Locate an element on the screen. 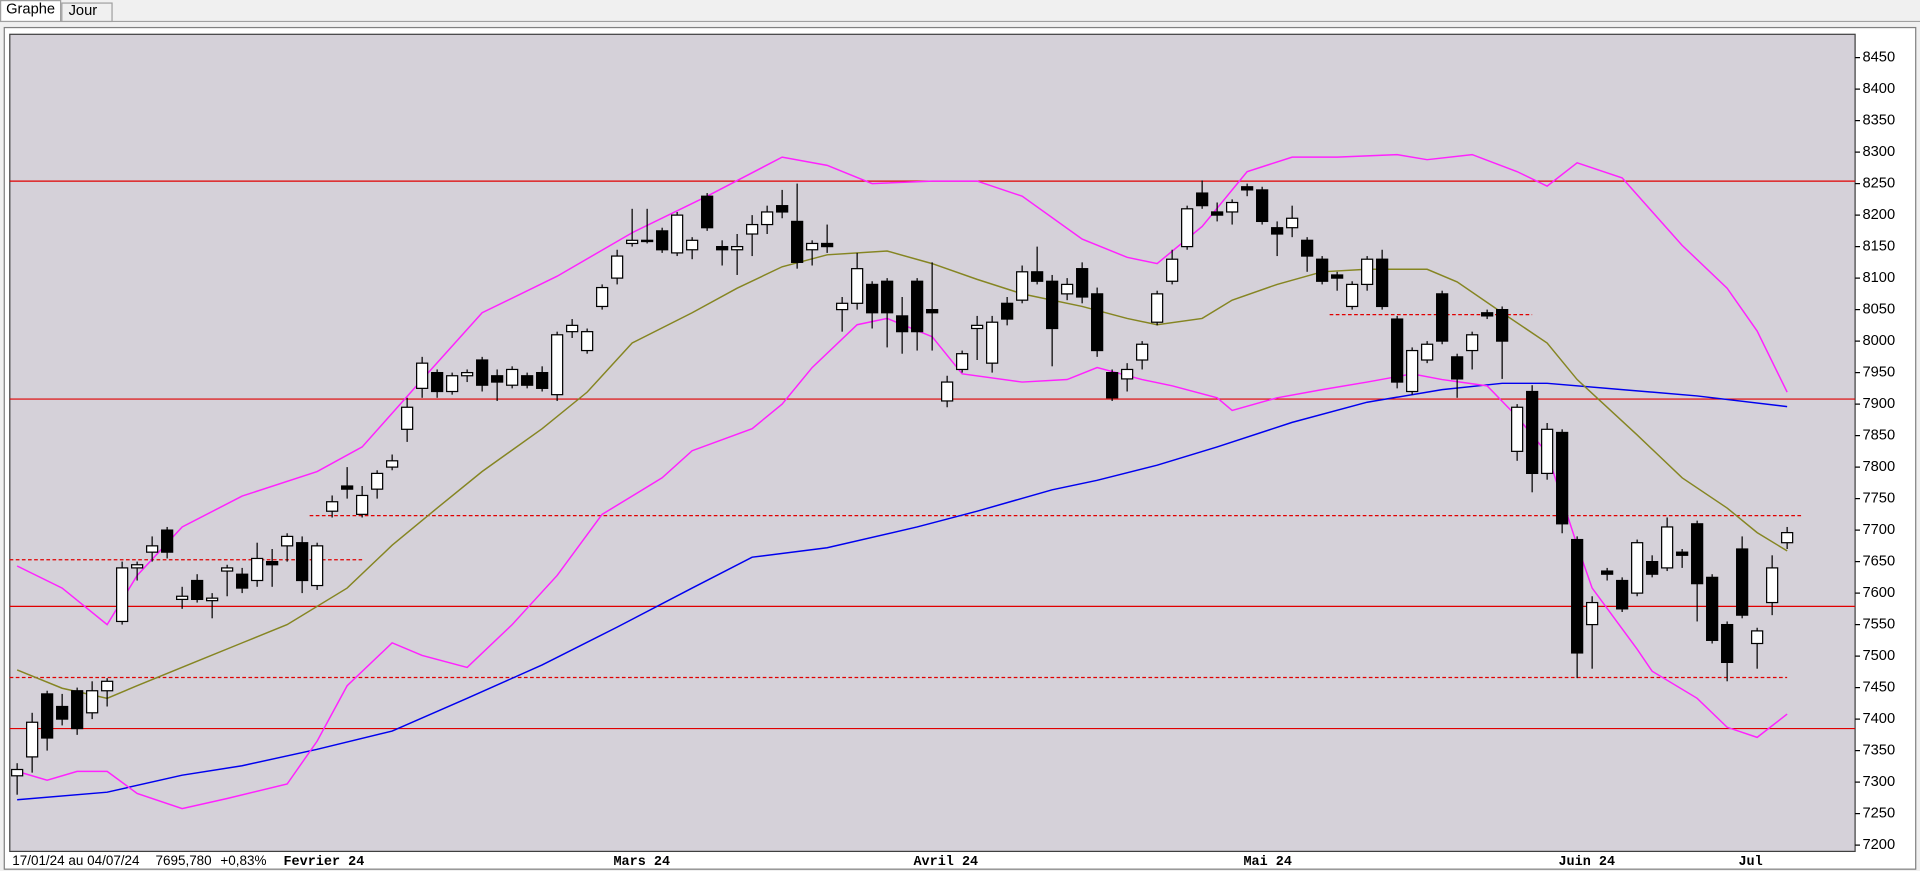 The width and height of the screenshot is (1920, 871). y-tick-label: 7950 is located at coordinates (1878, 372).